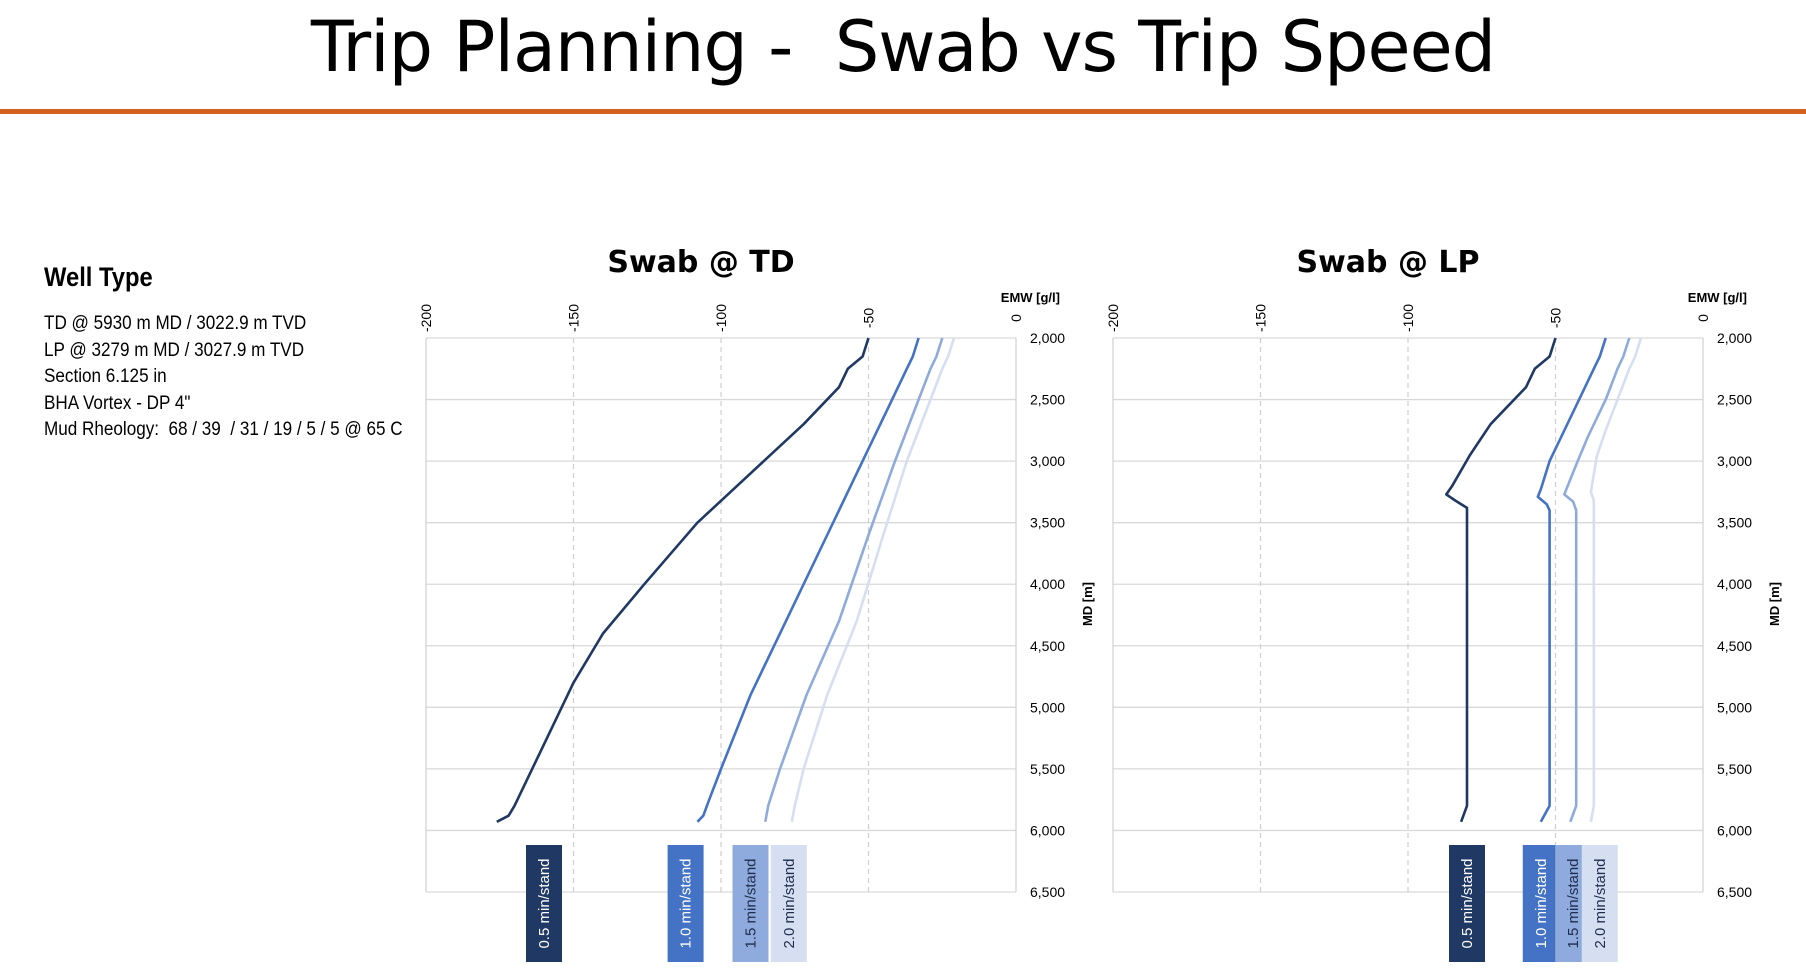 Image resolution: width=1806 pixels, height=975 pixels. I want to click on well-info-bha: BHA Vortex - DP 4", so click(117, 403).